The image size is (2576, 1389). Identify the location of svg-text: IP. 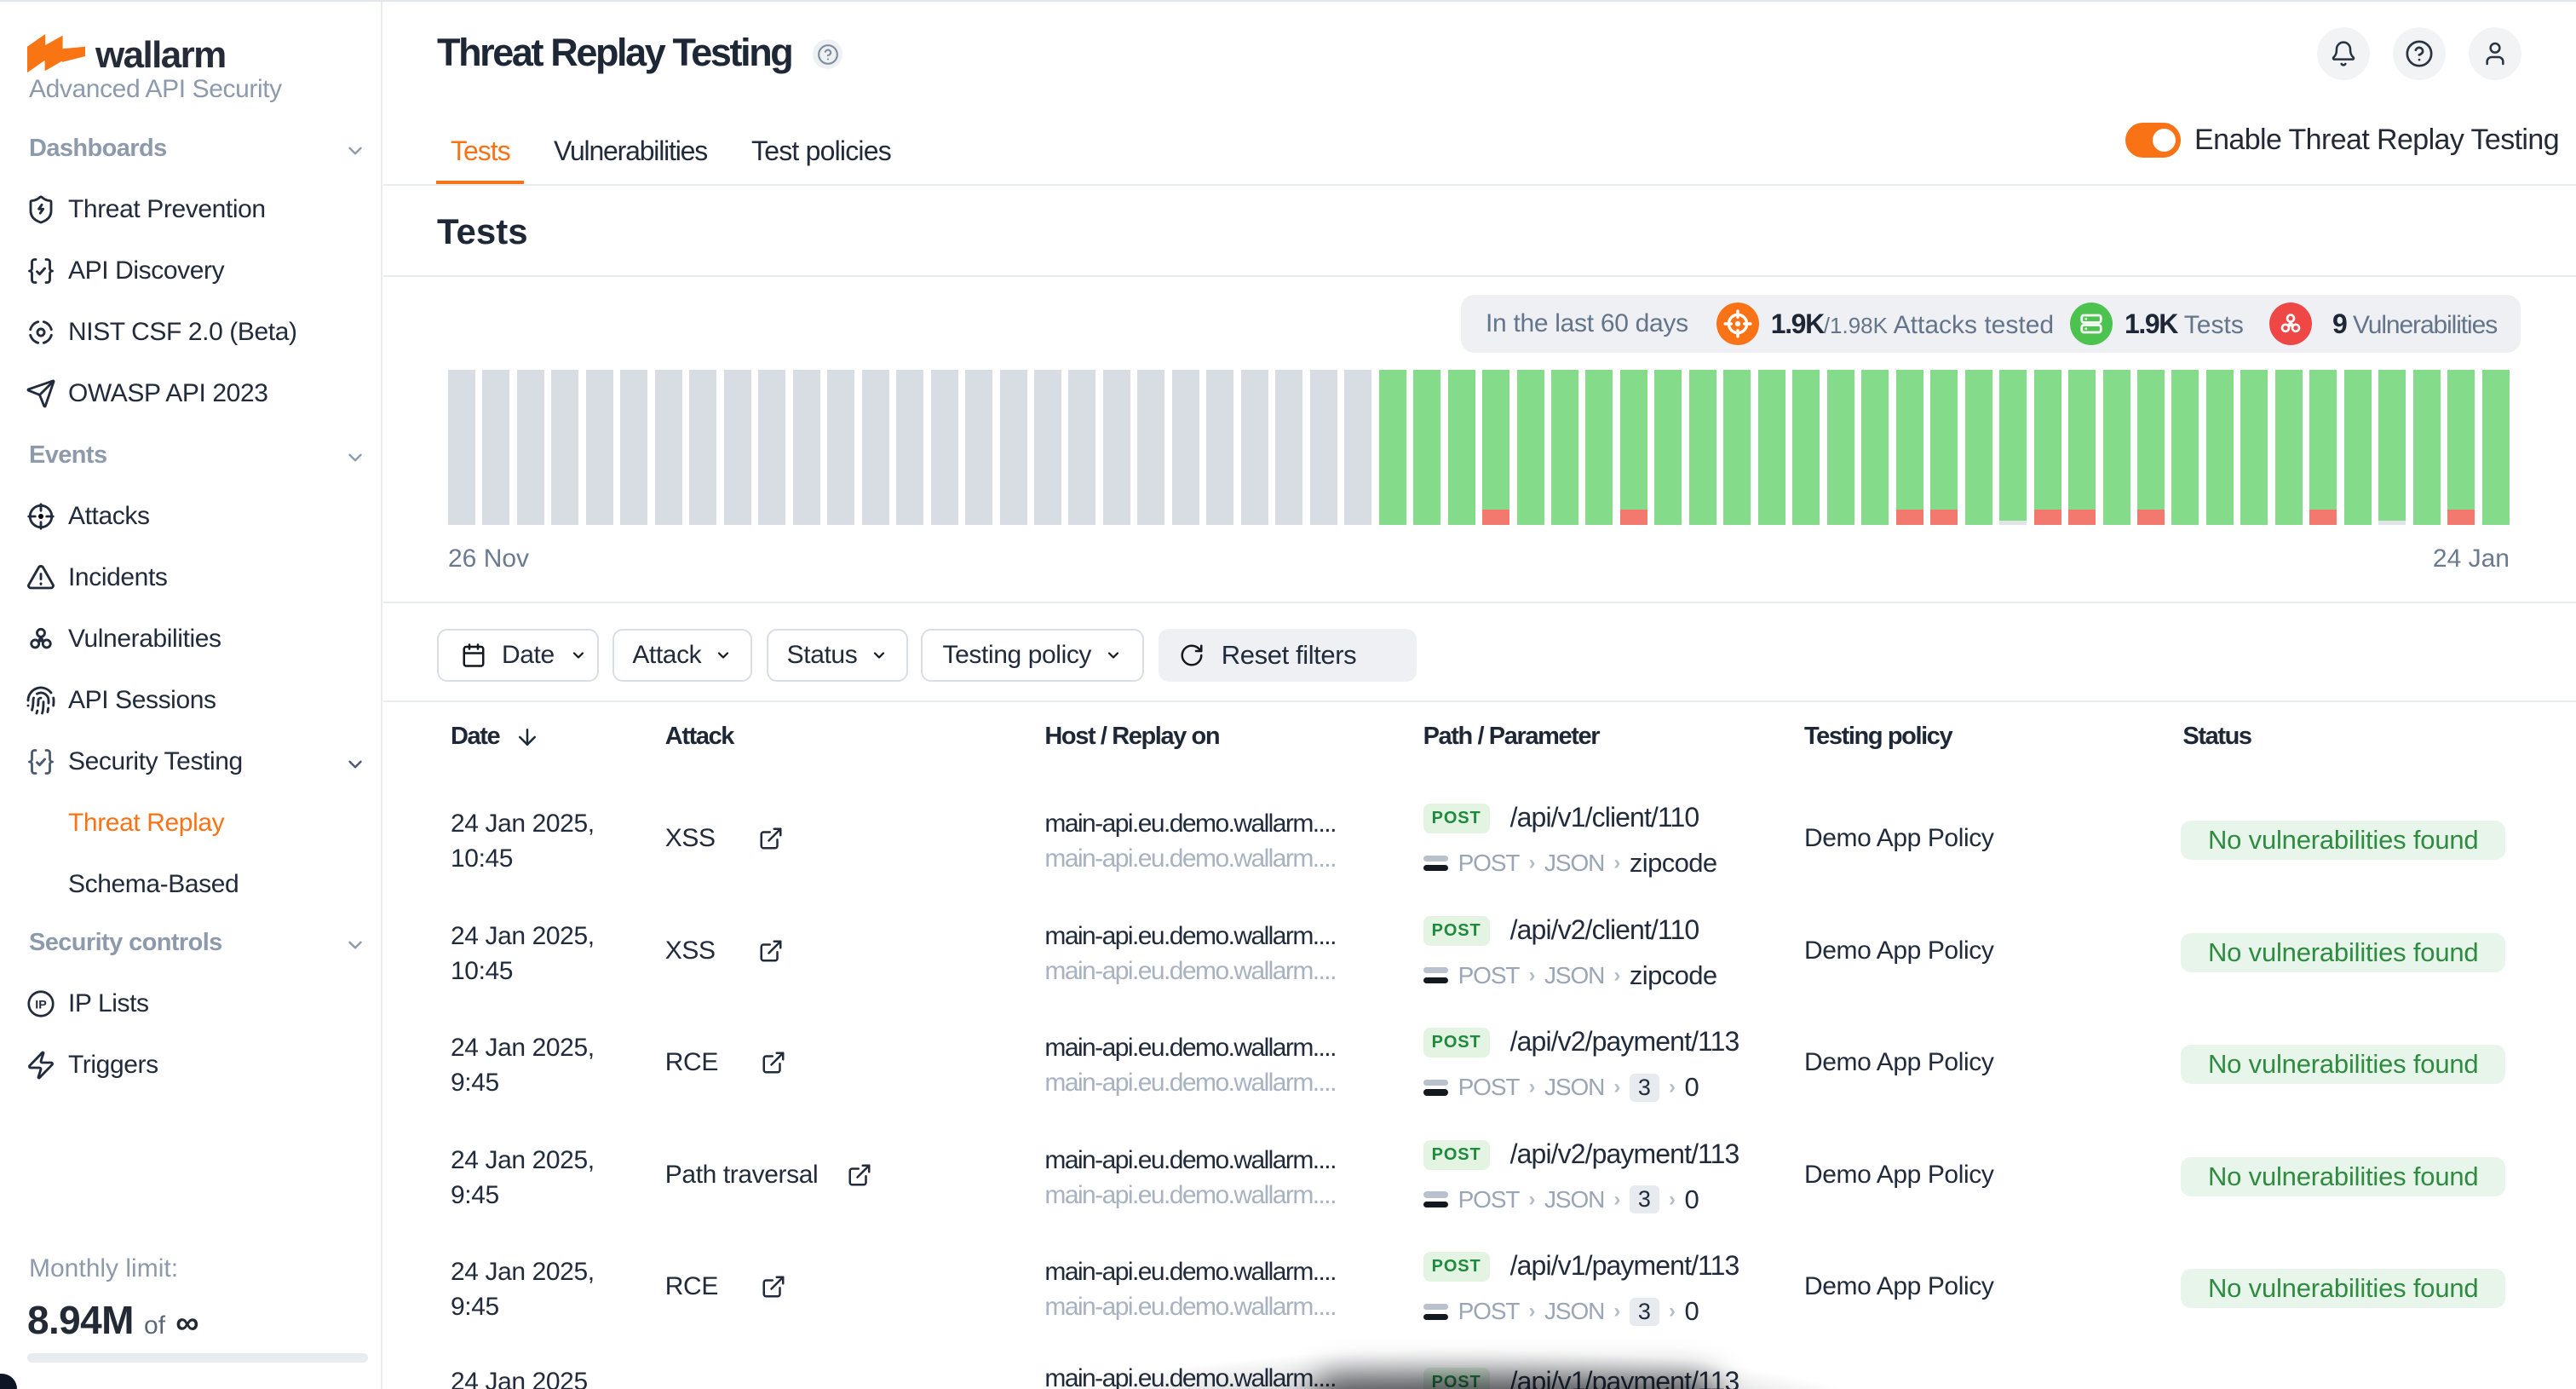
(41, 1004).